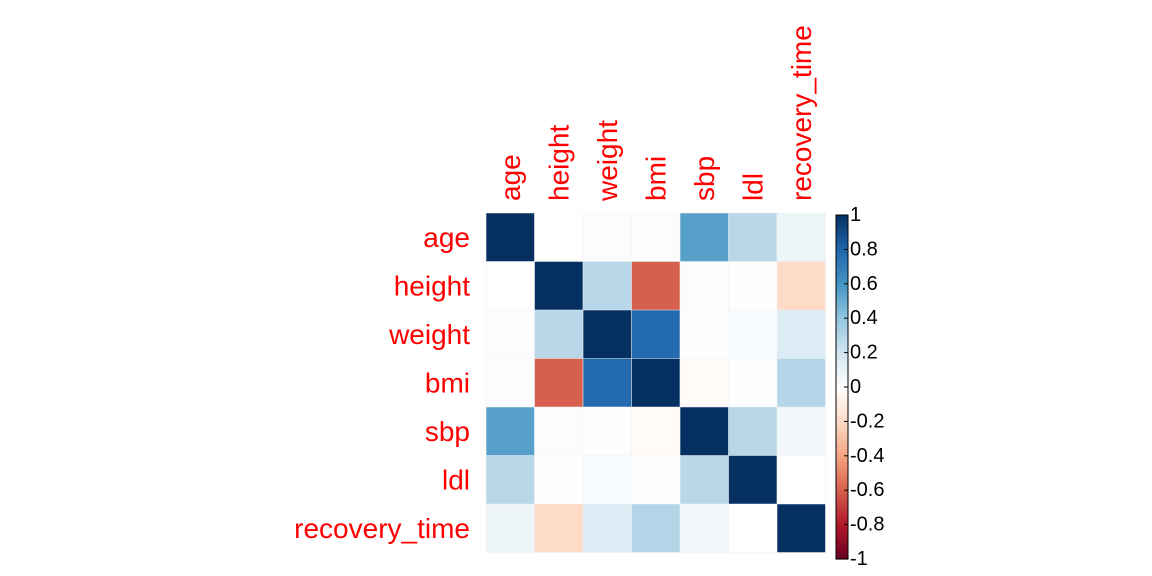 The width and height of the screenshot is (1152, 576). Describe the element at coordinates (607, 479) in the screenshot. I see `heatmap-cell-ldl-weight` at that location.